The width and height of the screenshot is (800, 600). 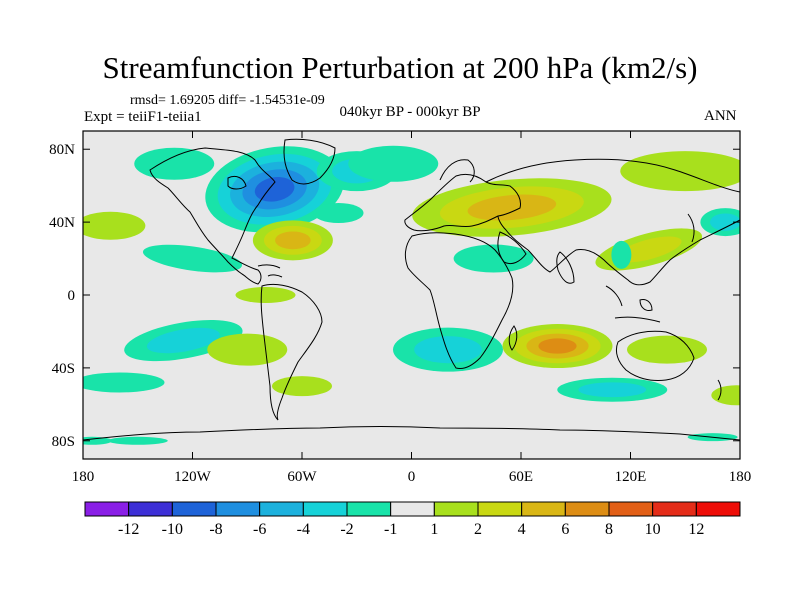 I want to click on colorbar-label: -4, so click(x=303, y=529).